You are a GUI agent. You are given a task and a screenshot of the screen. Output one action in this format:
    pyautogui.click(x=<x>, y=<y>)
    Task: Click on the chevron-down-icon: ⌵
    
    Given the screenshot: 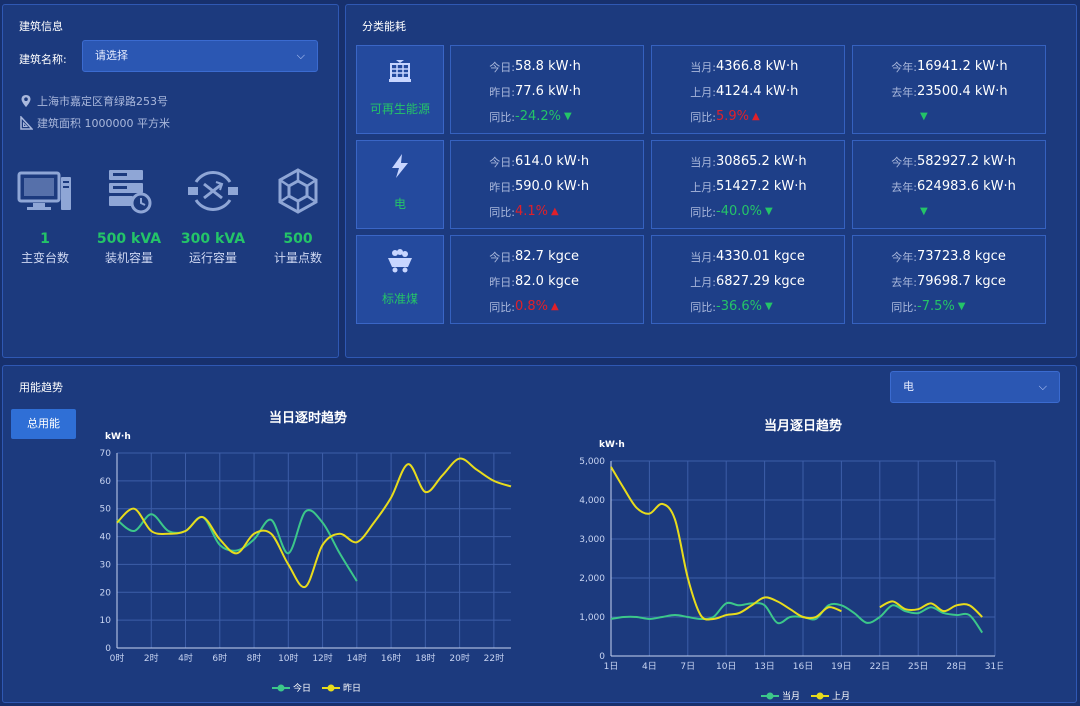 What is the action you would take?
    pyautogui.click(x=300, y=55)
    